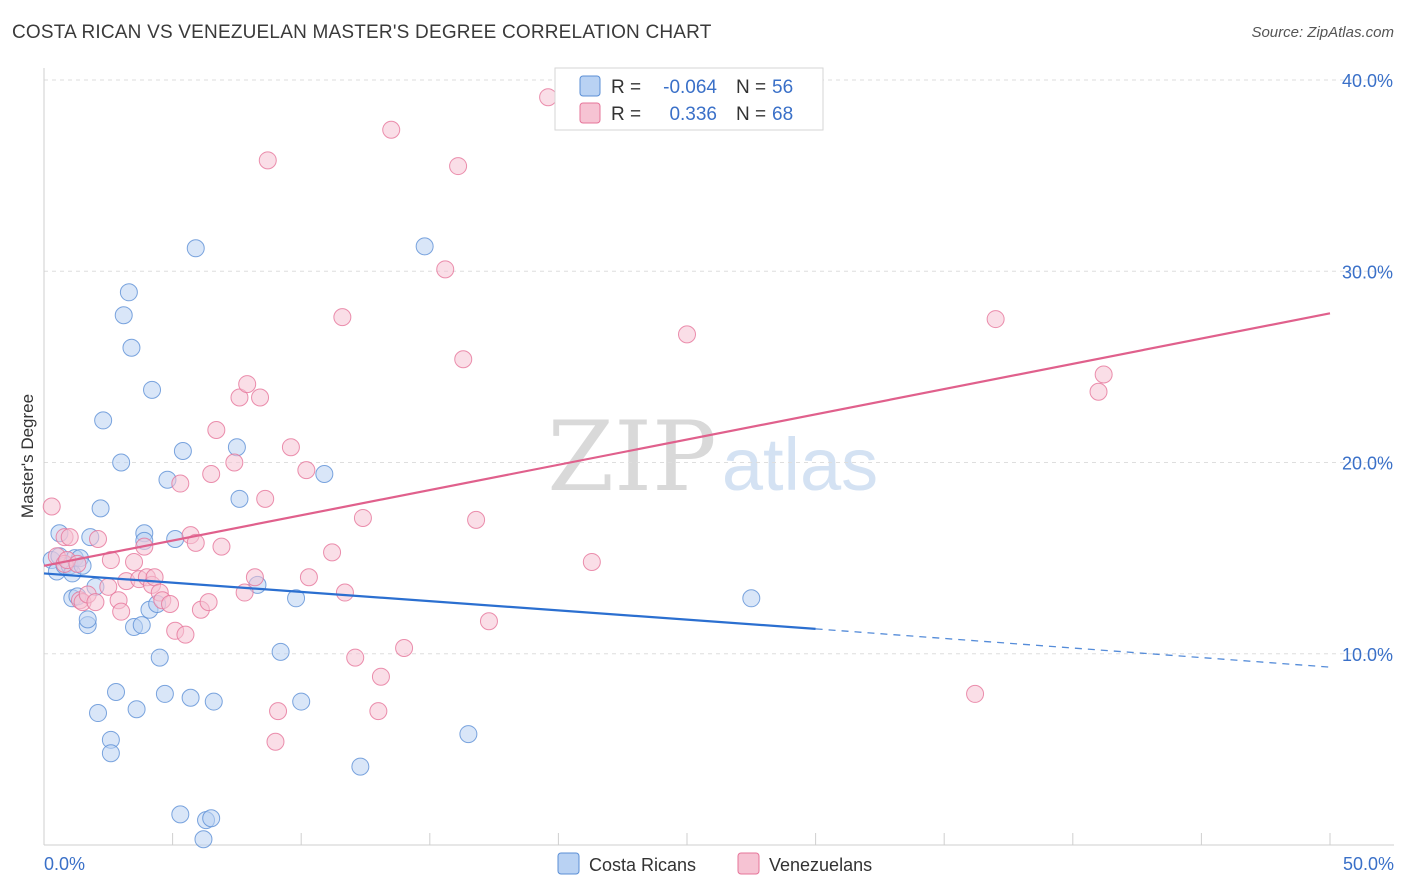  What do you see at coordinates (1367, 272) in the screenshot?
I see `y-tick-label-30: 30.0%` at bounding box center [1367, 272].